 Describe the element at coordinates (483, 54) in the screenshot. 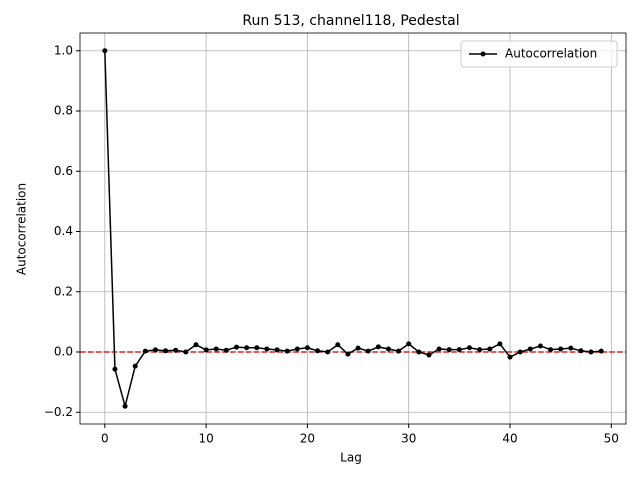

I see `legend-marker` at that location.